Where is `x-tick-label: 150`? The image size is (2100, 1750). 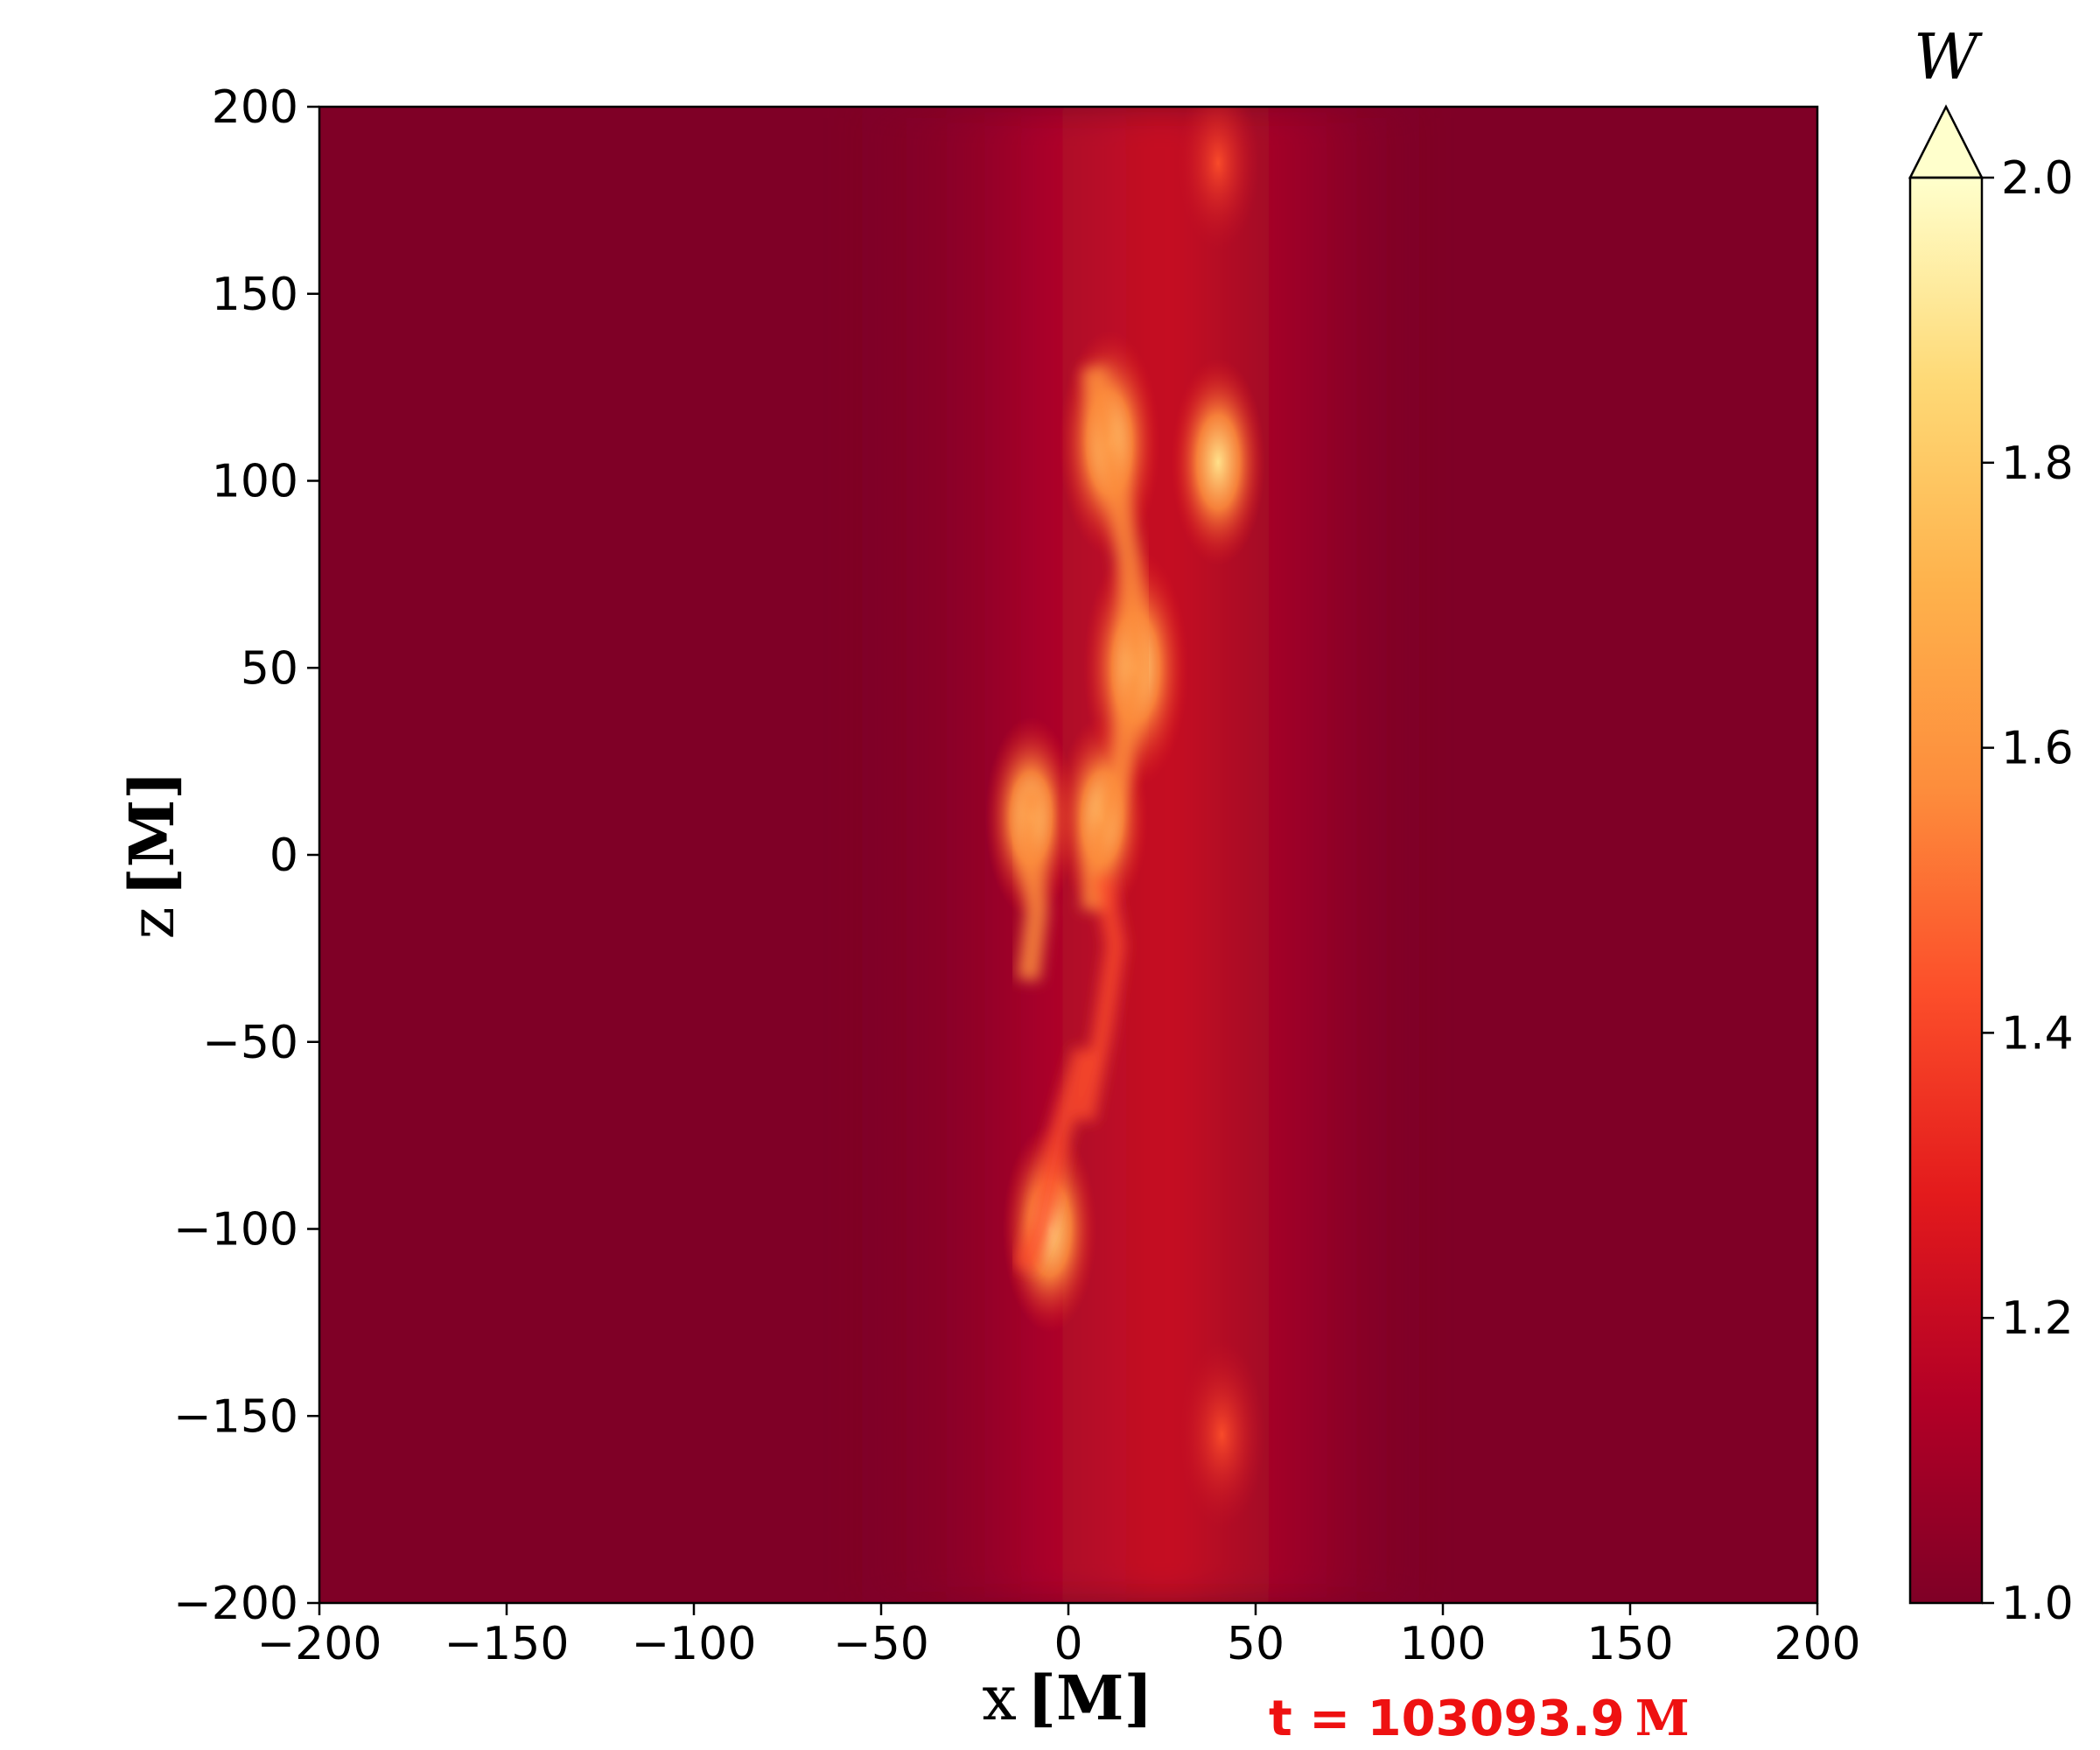 x-tick-label: 150 is located at coordinates (1629, 1644).